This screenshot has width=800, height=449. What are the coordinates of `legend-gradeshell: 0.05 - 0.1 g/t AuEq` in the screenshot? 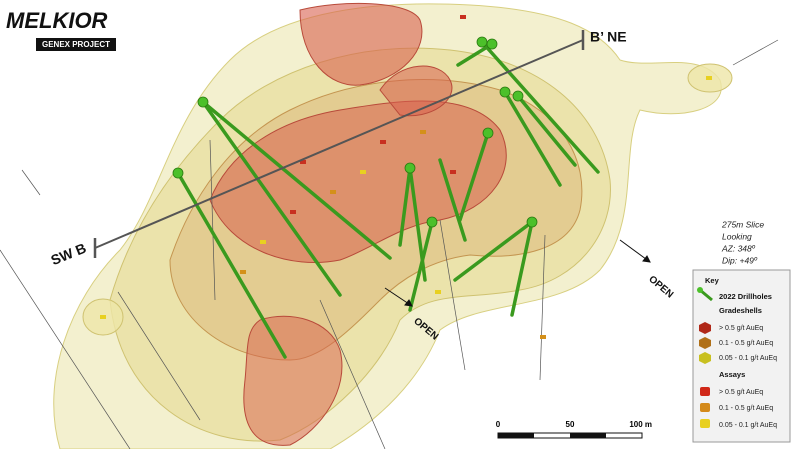 It's located at (748, 358).